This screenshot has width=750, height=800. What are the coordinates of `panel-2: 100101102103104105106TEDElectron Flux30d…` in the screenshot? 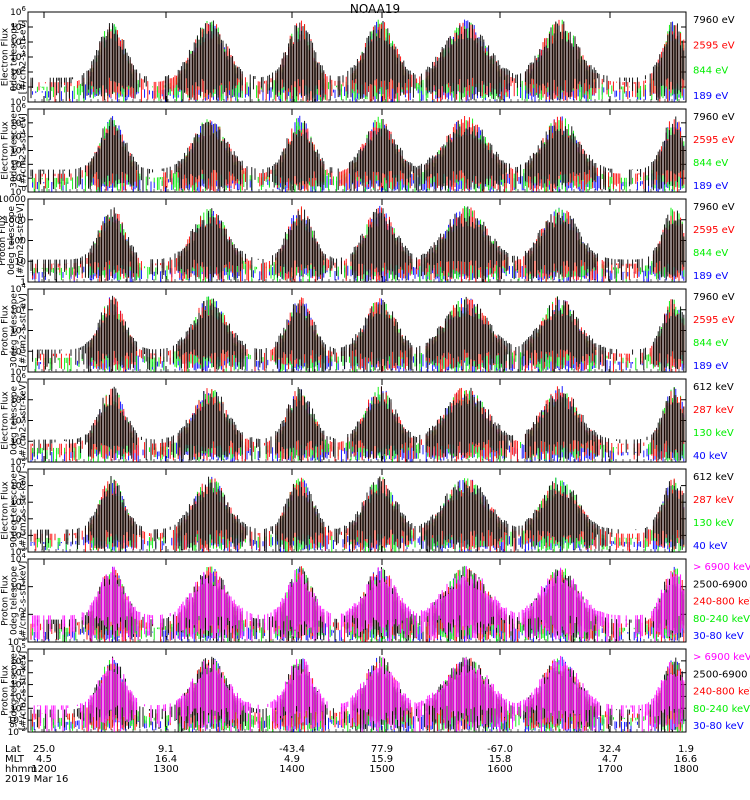 It's located at (367, 150).